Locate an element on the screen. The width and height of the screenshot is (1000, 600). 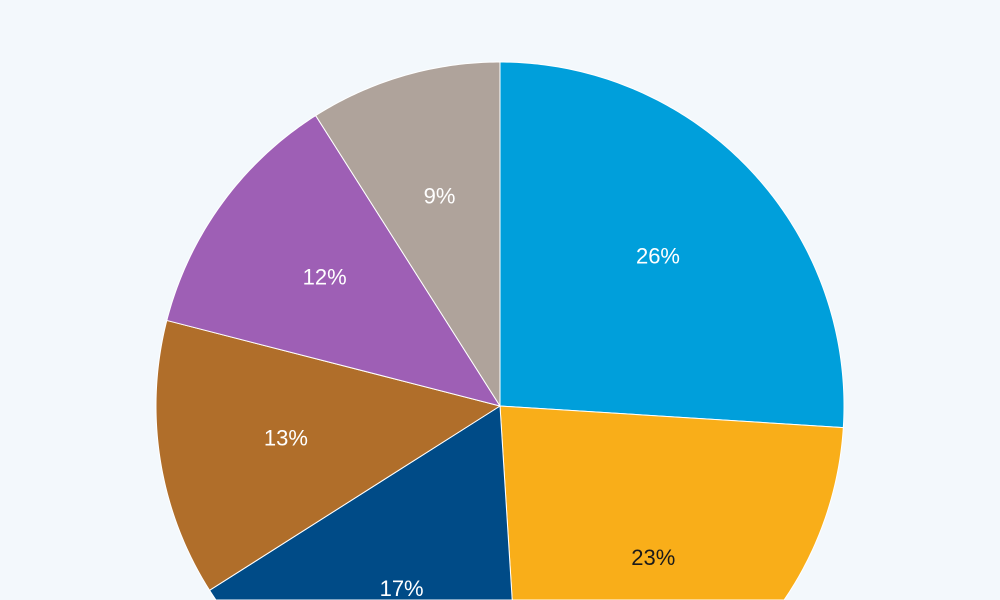
slice-label: 23% is located at coordinates (653, 557).